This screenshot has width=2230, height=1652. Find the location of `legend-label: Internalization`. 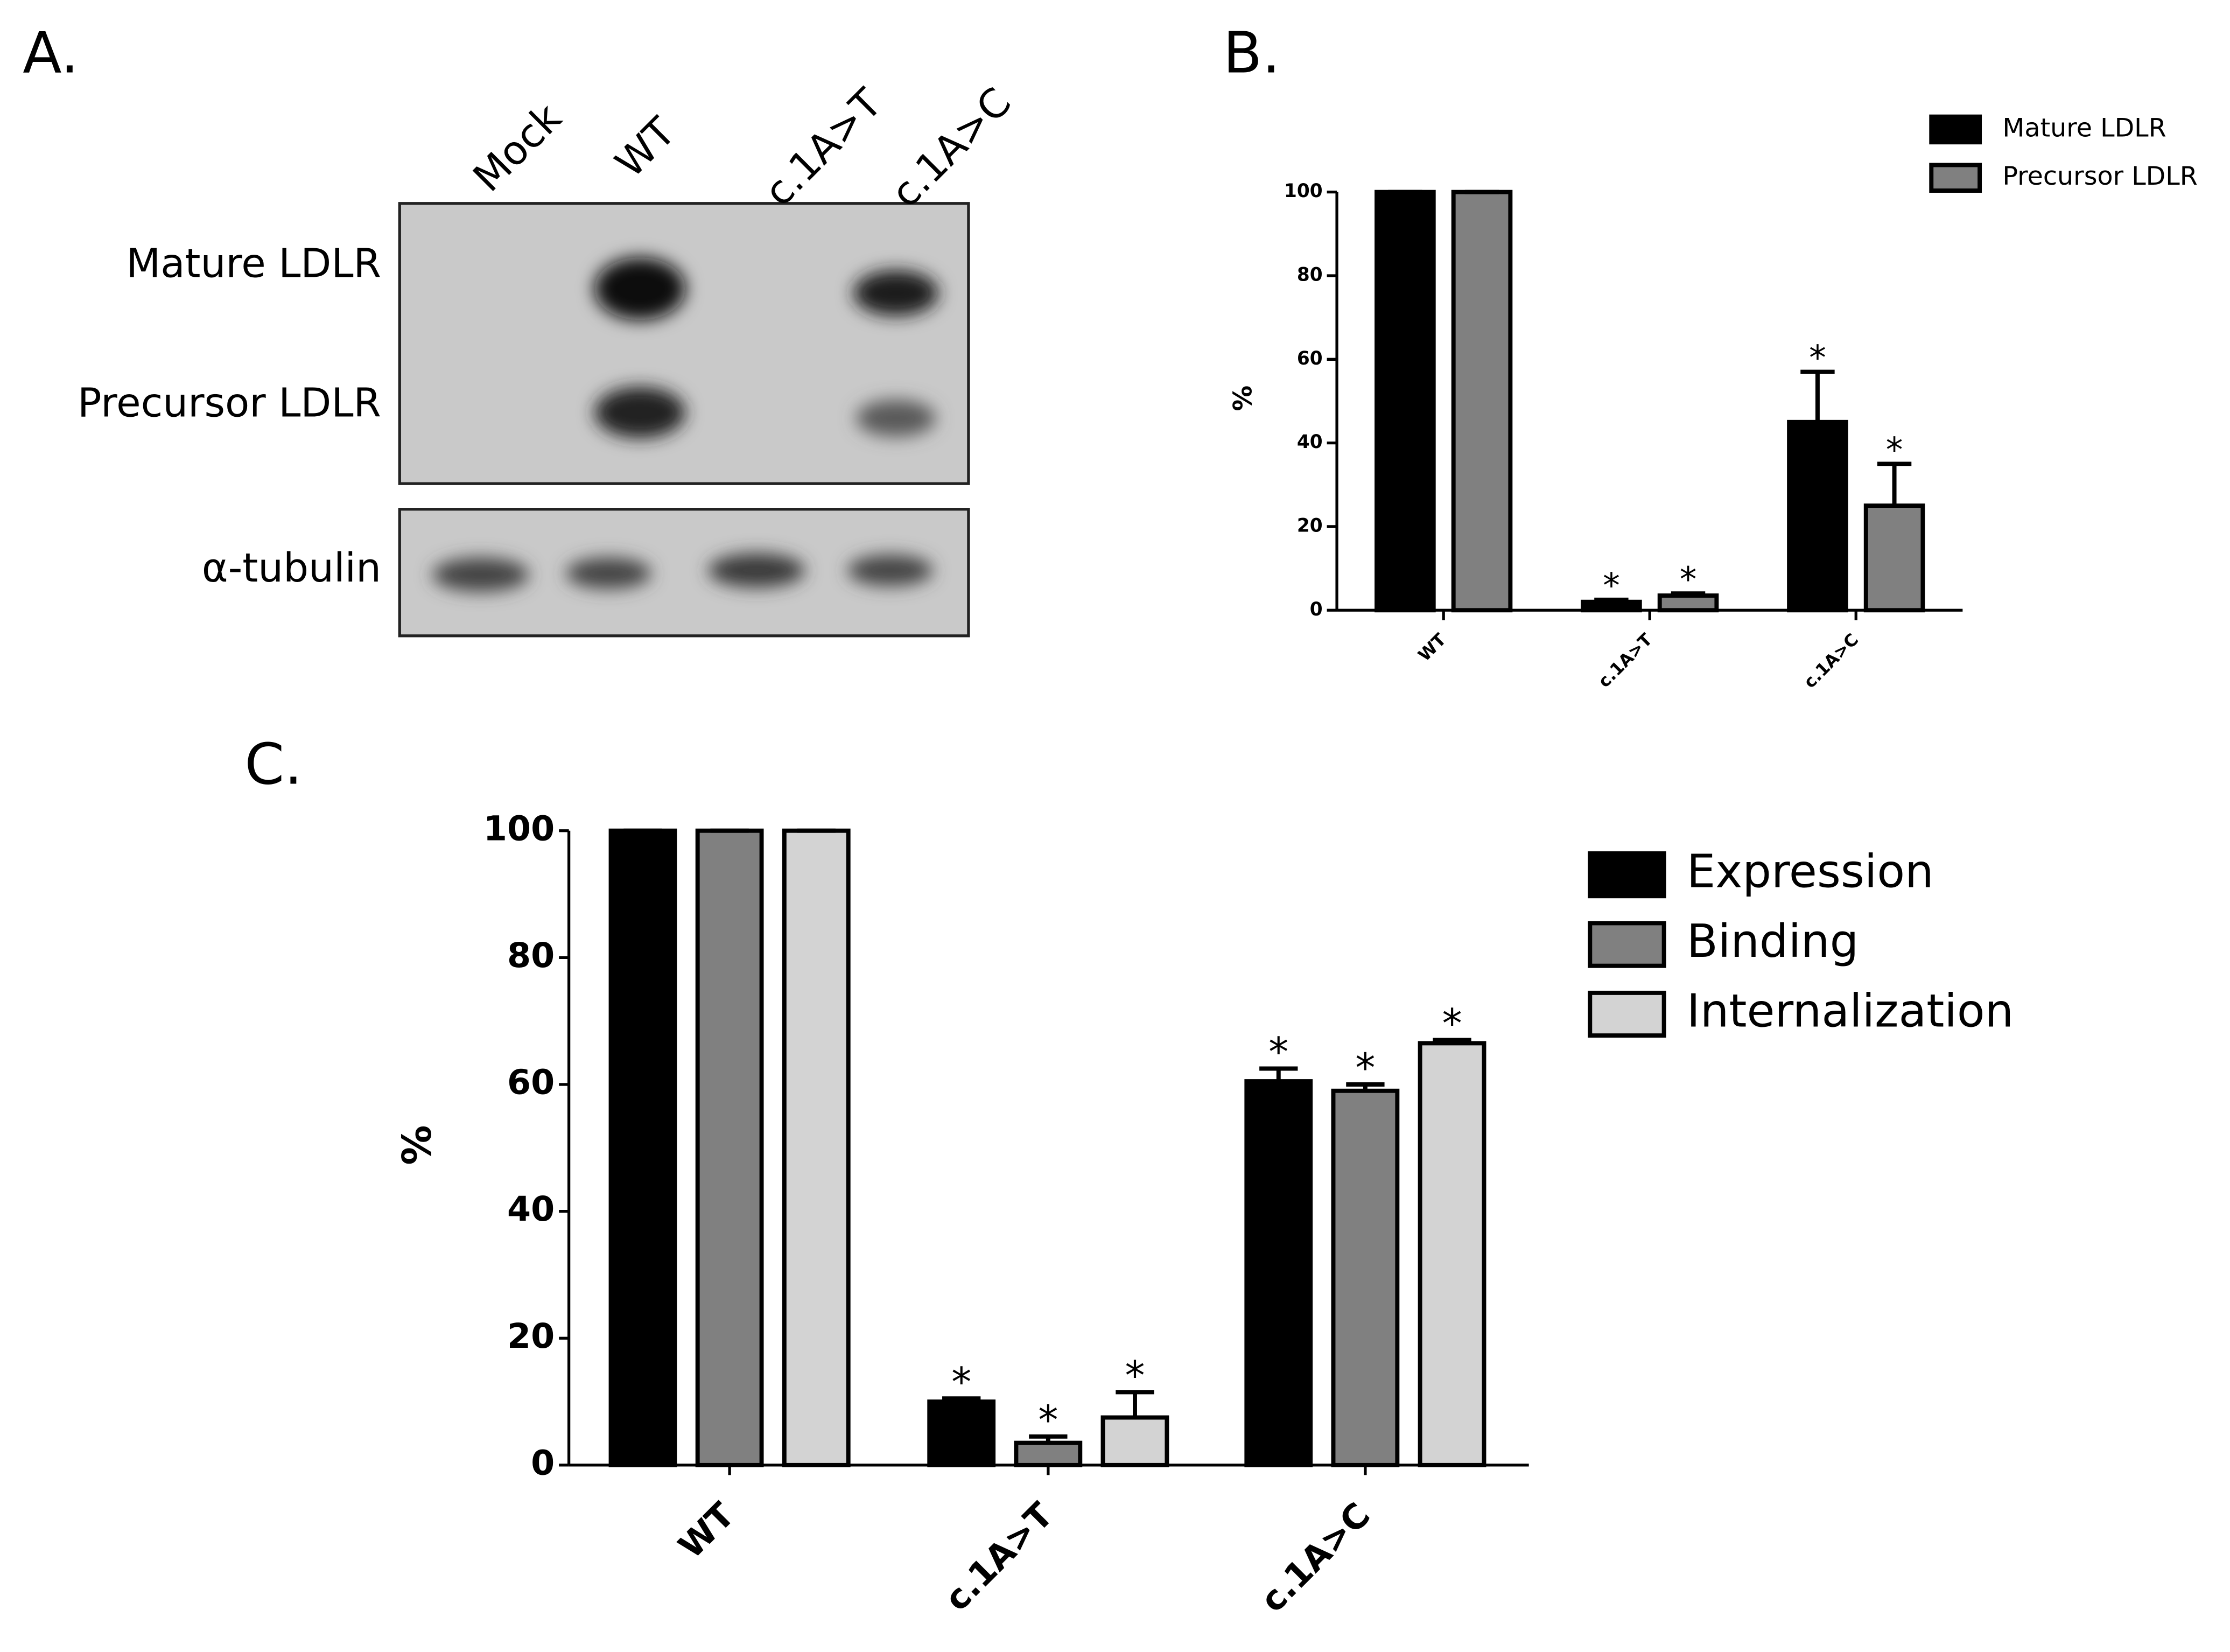

legend-label: Internalization is located at coordinates (1850, 1010).